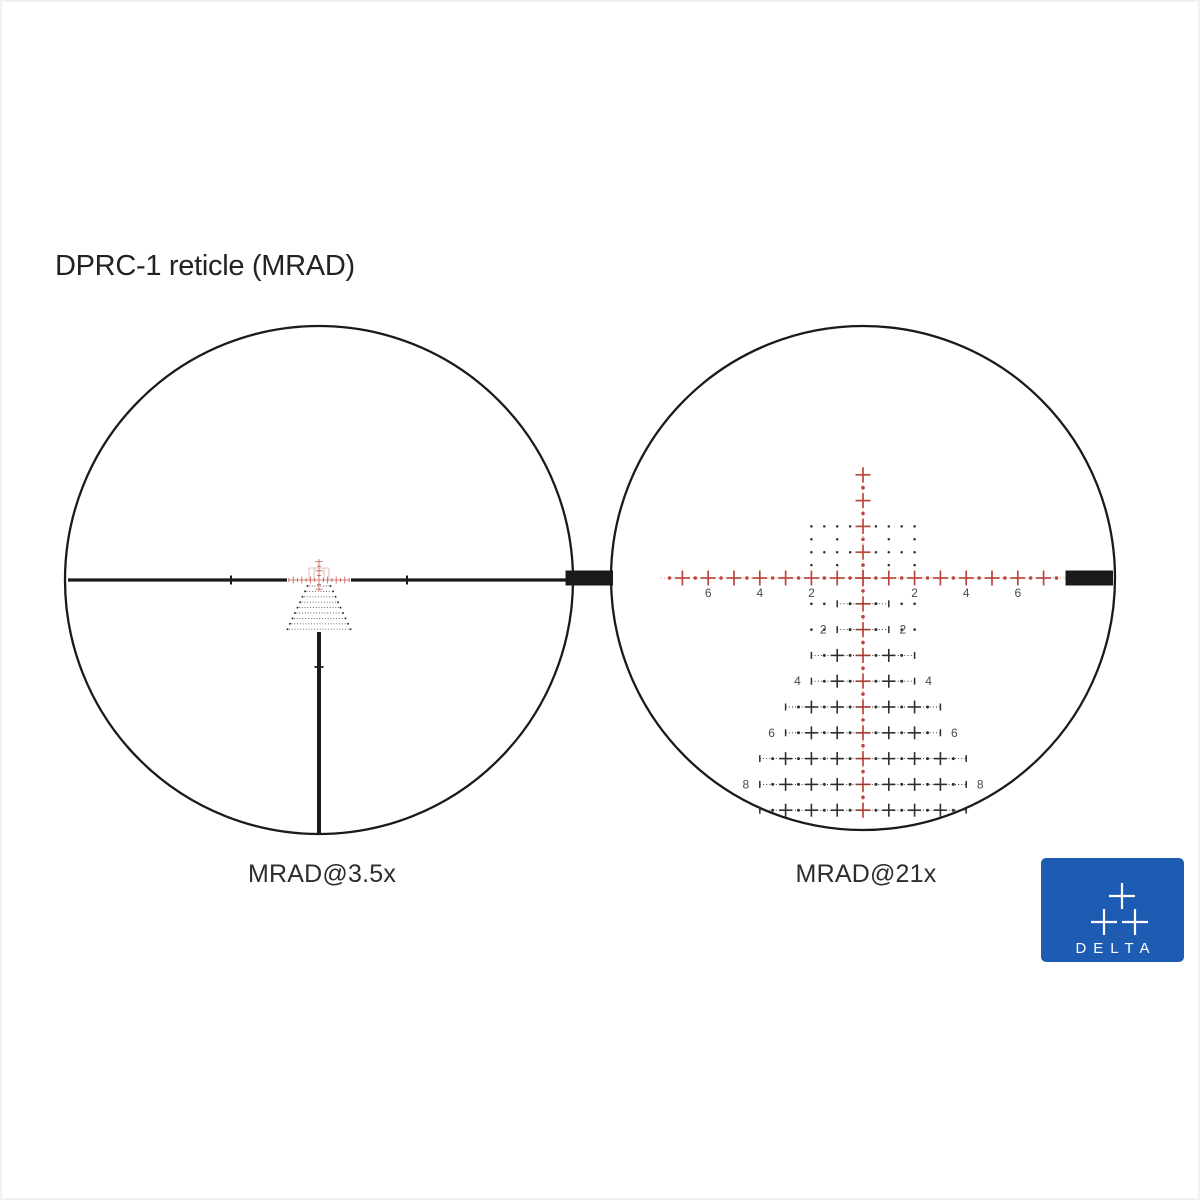 This screenshot has width=1200, height=1200. What do you see at coordinates (319, 575) in the screenshot?
I see `mini-red-reticle` at bounding box center [319, 575].